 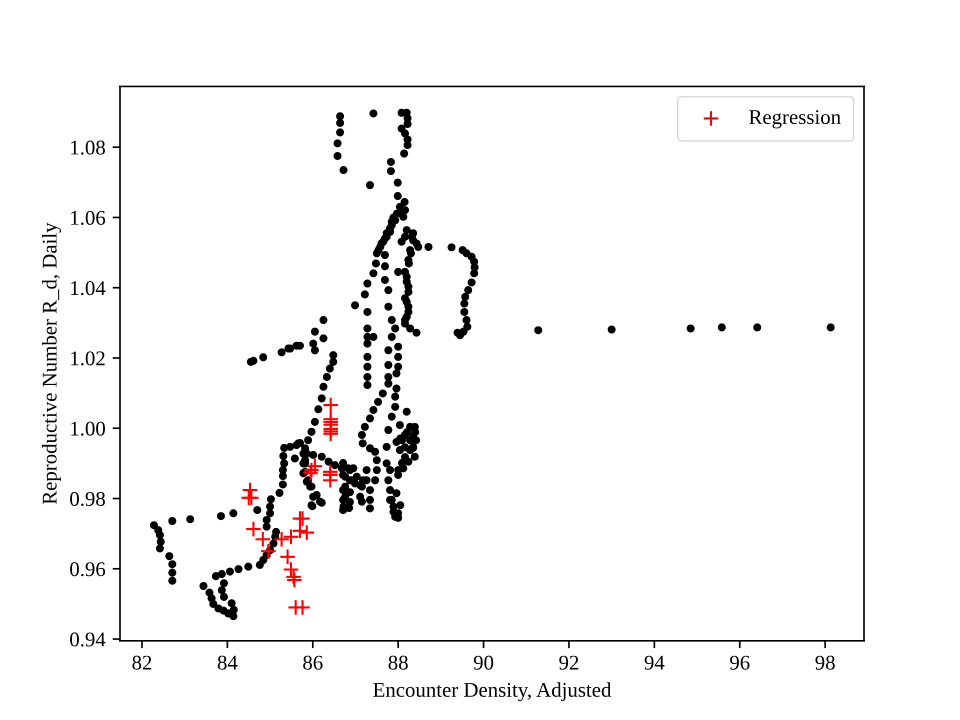 I want to click on x-tick-label: 88, so click(x=398, y=663).